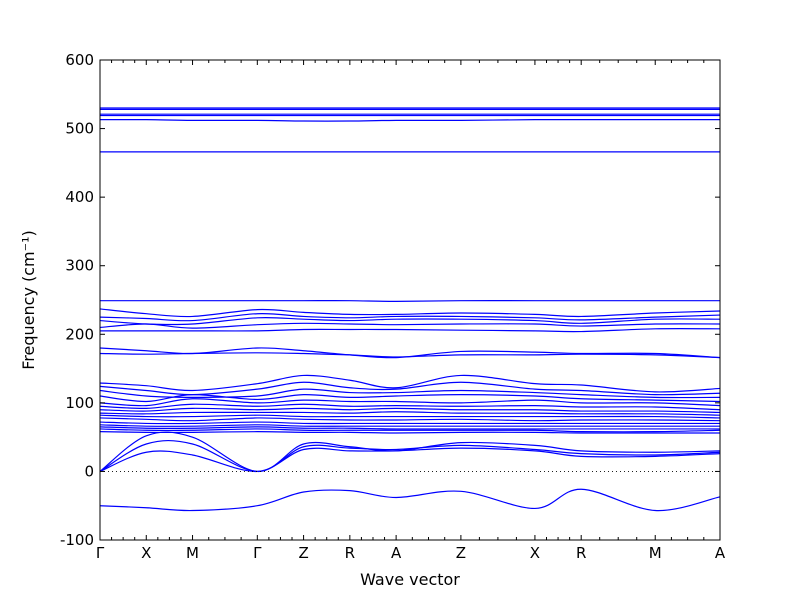 The width and height of the screenshot is (800, 600). What do you see at coordinates (79, 129) in the screenshot?
I see `y-tick-label: 500` at bounding box center [79, 129].